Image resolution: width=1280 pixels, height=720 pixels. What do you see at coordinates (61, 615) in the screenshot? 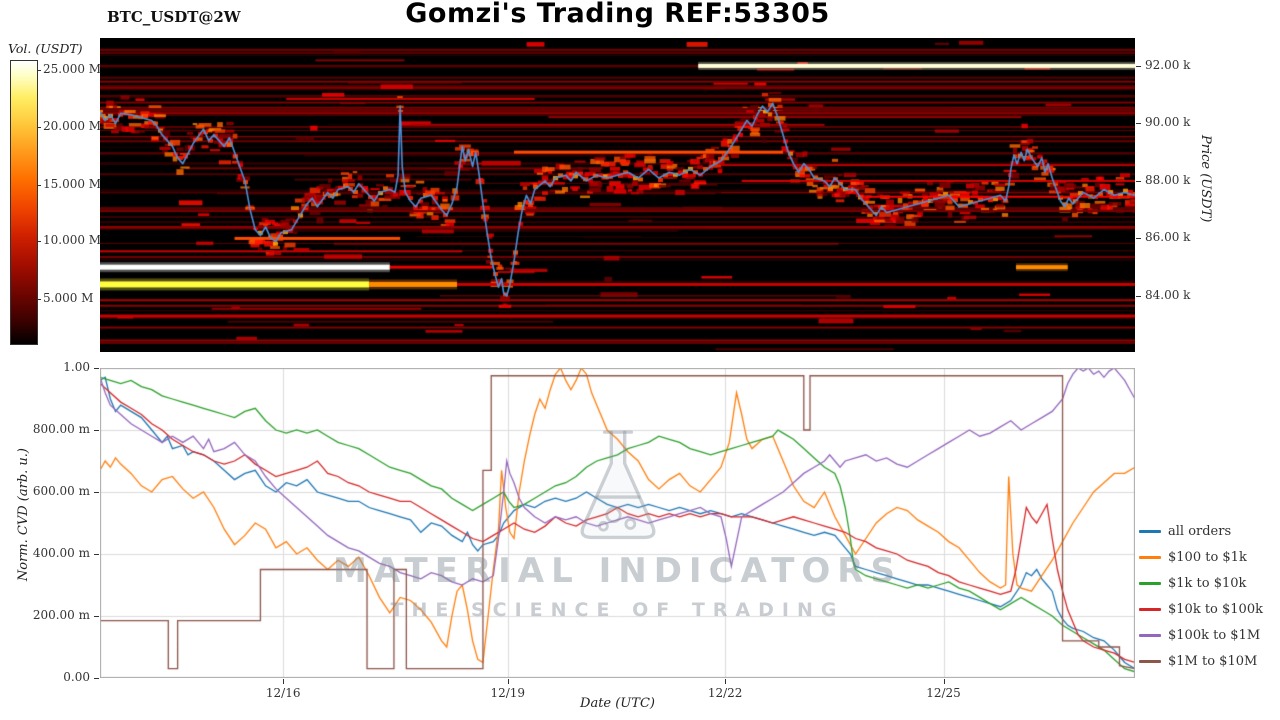
I see `cvd-y-tick-label: 200.00 m` at bounding box center [61, 615].